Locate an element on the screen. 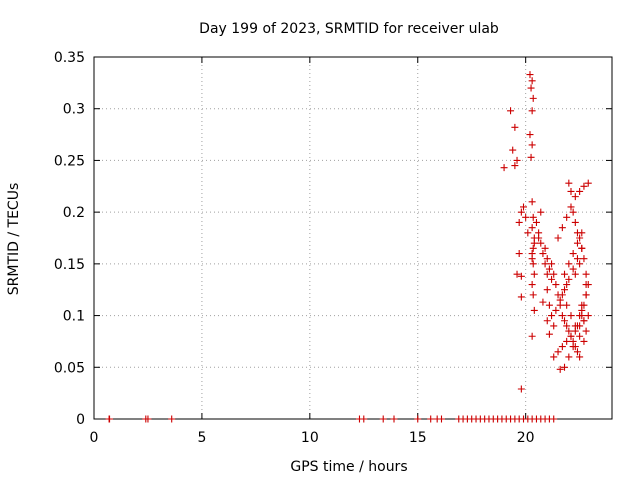 The image size is (640, 480). x-tick-label: 0 is located at coordinates (94, 438).